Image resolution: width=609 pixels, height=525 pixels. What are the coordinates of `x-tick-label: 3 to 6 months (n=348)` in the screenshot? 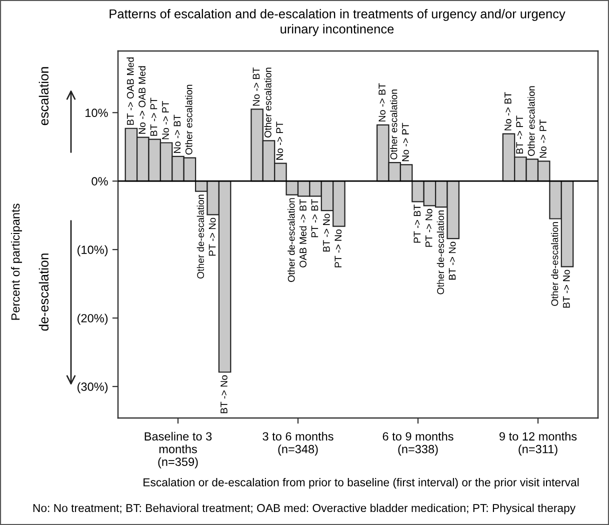 It's located at (298, 444).